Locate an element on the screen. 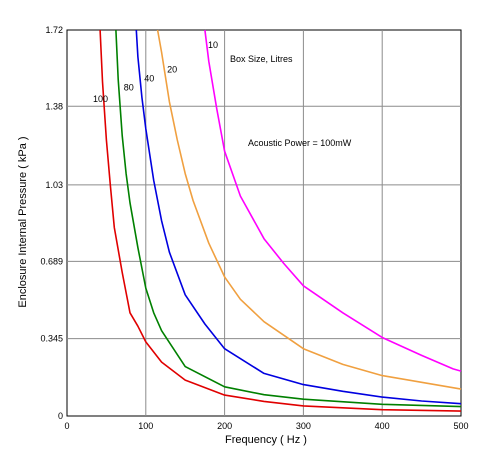 Image resolution: width=500 pixels, height=460 pixels. y-tick-label: 1.38 is located at coordinates (54, 106).